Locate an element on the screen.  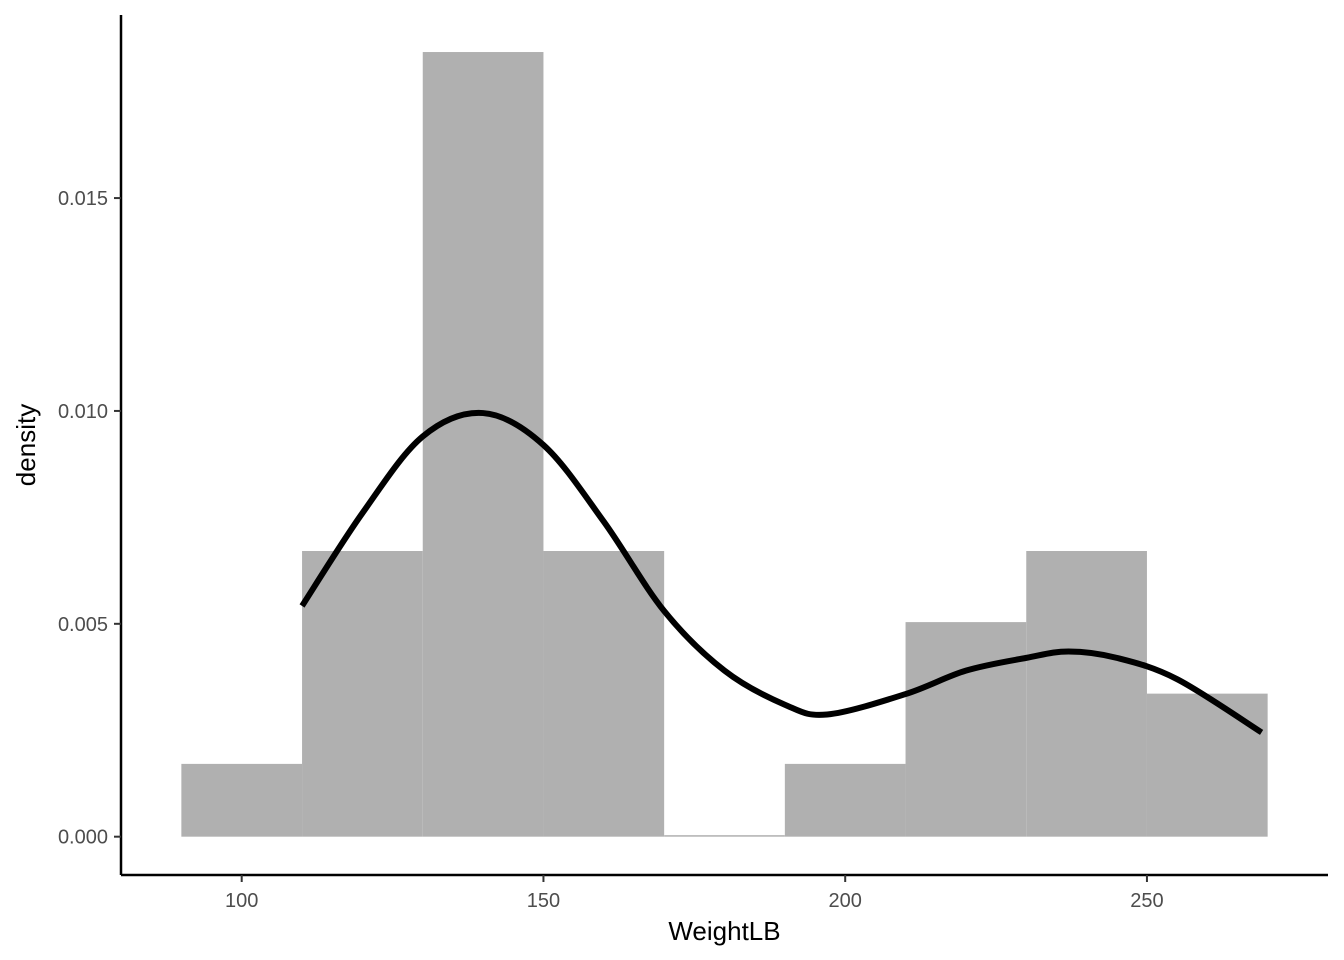
y-tick-label: 0.000 is located at coordinates (83, 838).